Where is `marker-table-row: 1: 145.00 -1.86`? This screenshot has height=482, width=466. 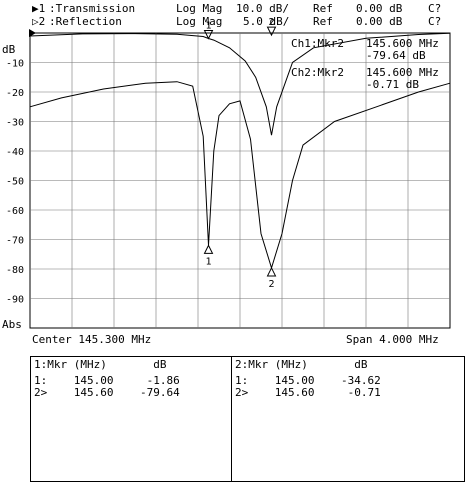
marker-table-row: 1: 145.00 -1.86 is located at coordinates (107, 380).